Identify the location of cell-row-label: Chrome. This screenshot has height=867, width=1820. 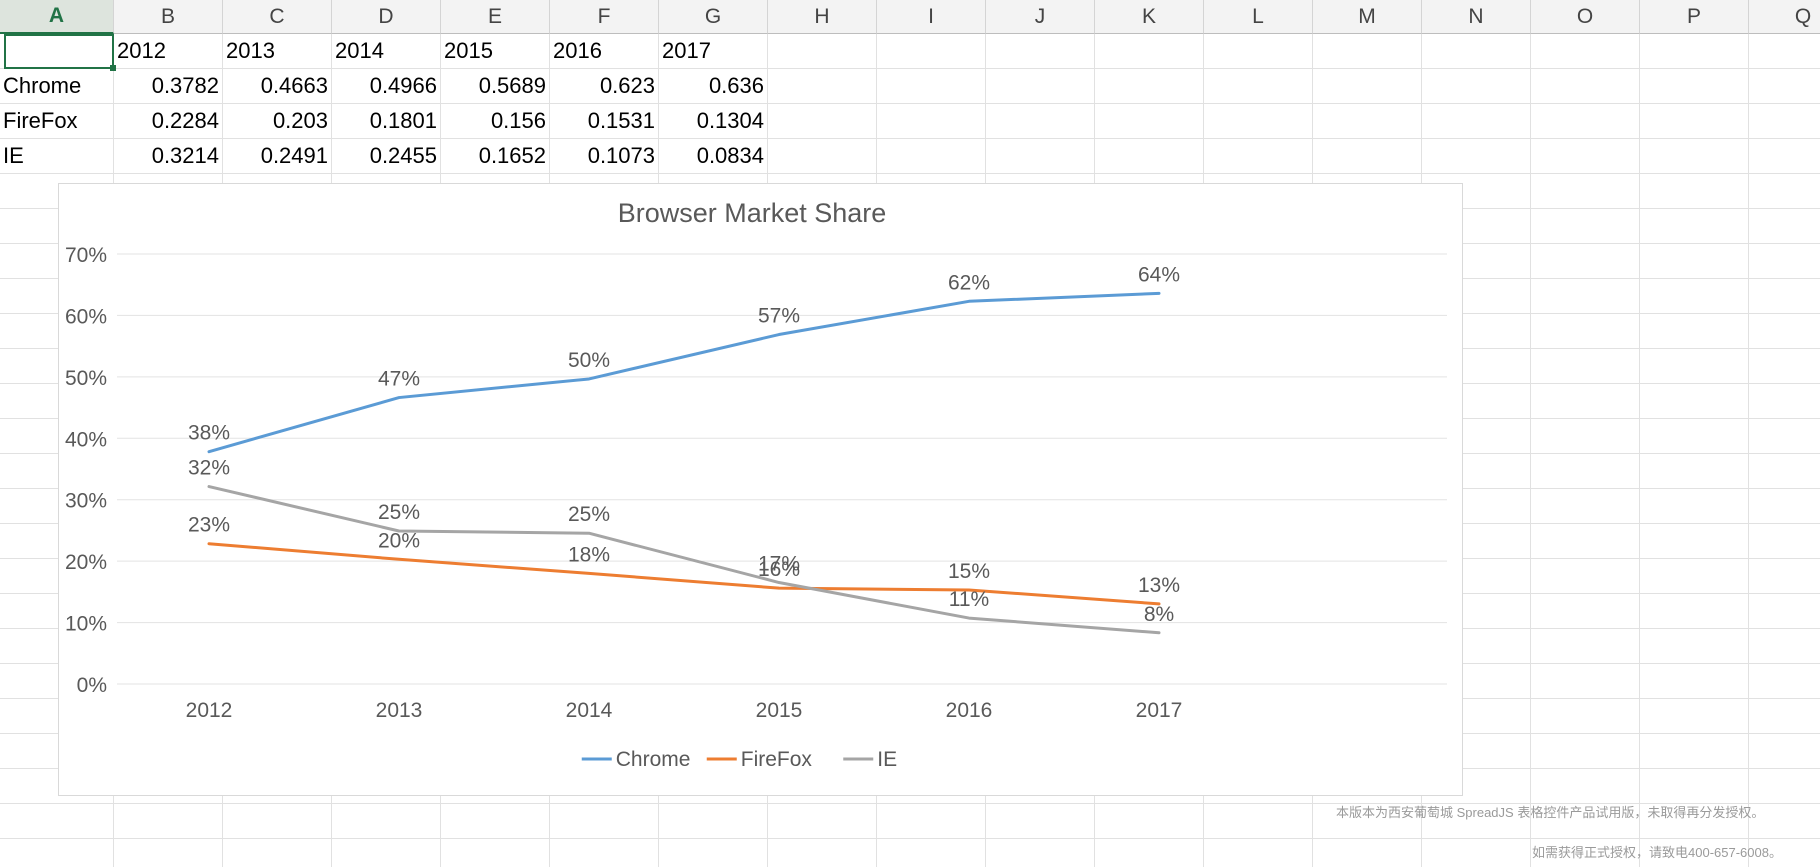
(42, 85).